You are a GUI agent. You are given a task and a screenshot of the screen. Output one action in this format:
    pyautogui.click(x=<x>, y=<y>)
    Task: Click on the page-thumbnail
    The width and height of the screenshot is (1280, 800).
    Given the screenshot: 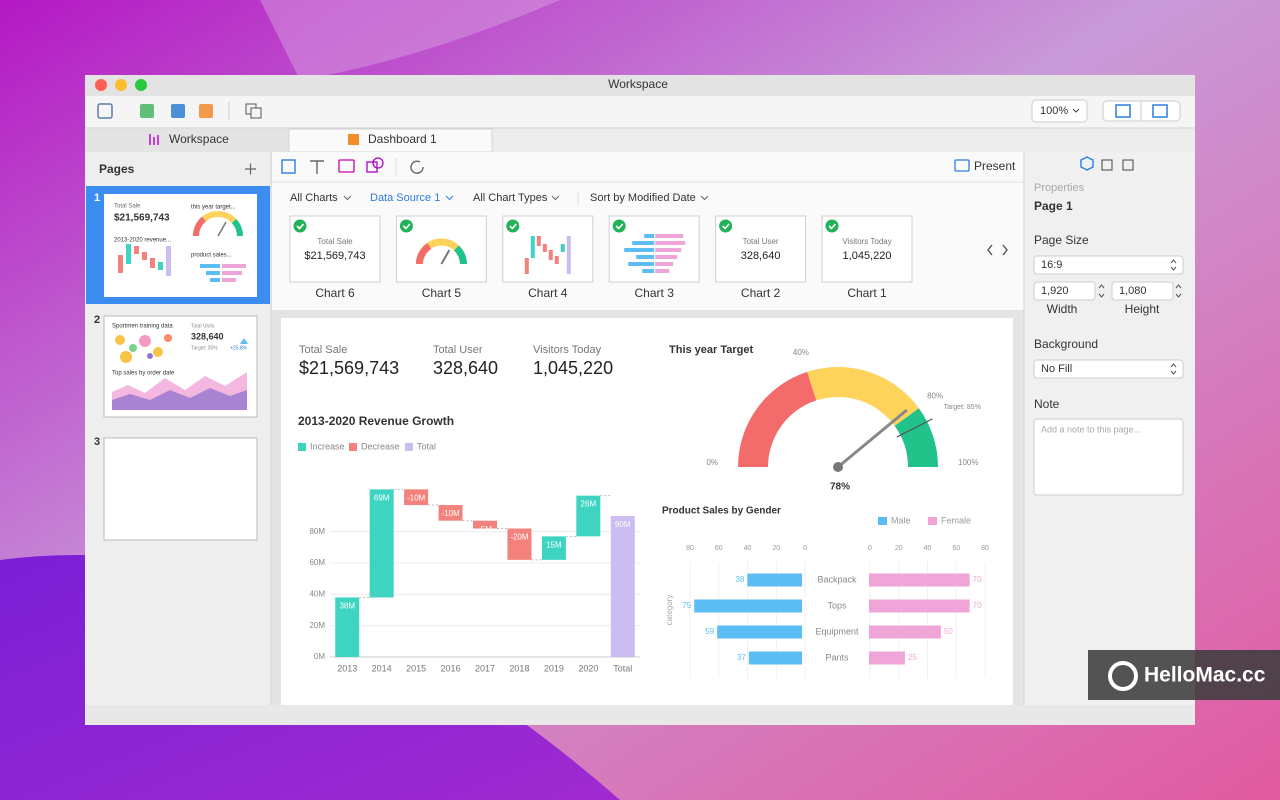 What is the action you would take?
    pyautogui.click(x=180, y=489)
    